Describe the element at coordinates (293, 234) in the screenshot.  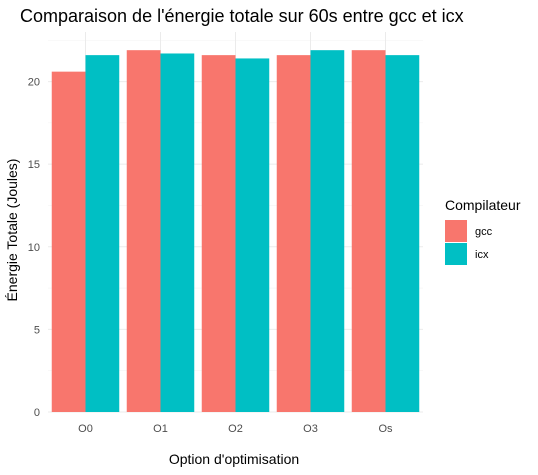
I see `bar-gcc-O3` at that location.